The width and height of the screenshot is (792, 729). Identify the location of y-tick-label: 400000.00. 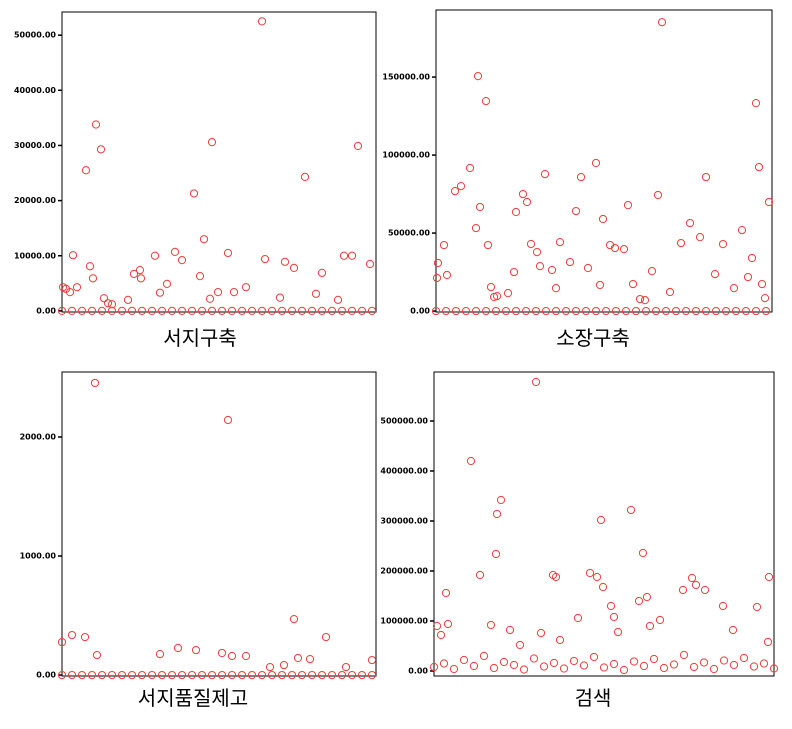
(404, 471).